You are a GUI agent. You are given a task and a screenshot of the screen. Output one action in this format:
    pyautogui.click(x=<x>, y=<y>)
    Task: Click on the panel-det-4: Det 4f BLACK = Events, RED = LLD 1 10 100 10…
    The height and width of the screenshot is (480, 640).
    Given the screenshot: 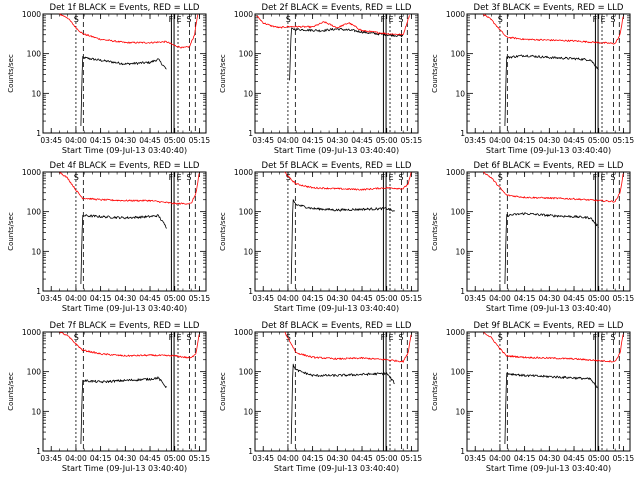 What is the action you would take?
    pyautogui.click(x=108, y=237)
    